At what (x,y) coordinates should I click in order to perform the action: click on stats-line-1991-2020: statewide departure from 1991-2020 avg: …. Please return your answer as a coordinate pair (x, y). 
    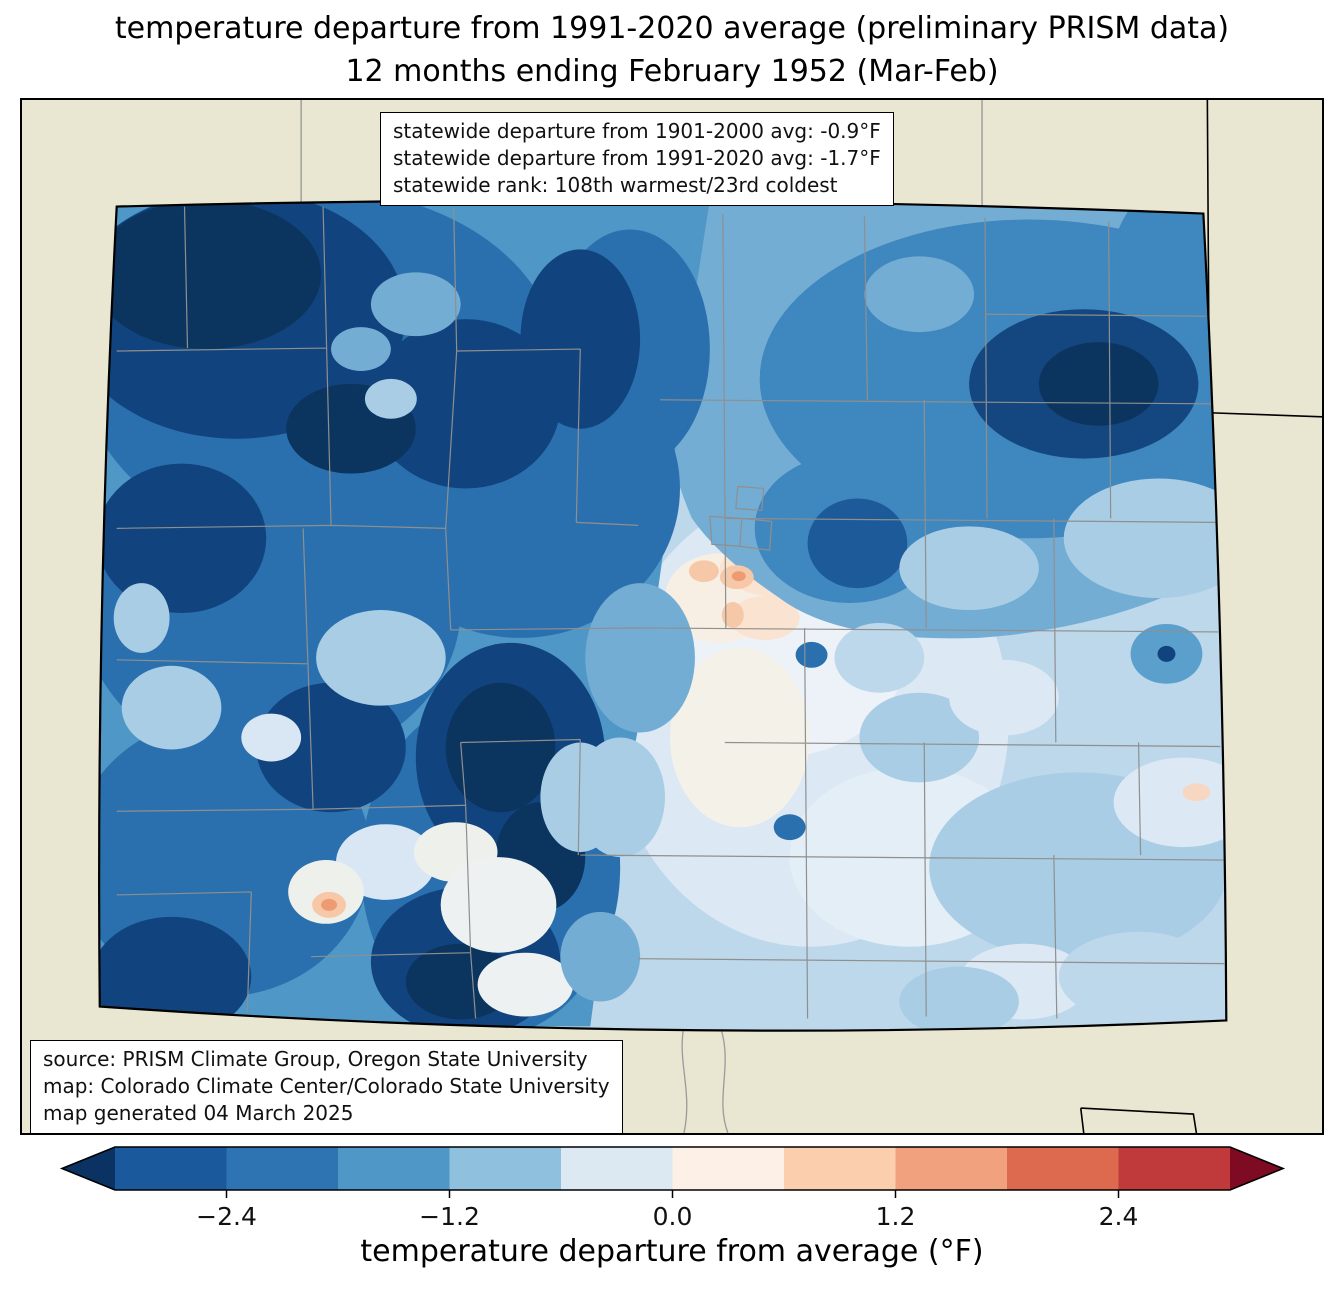
    Looking at the image, I should click on (637, 157).